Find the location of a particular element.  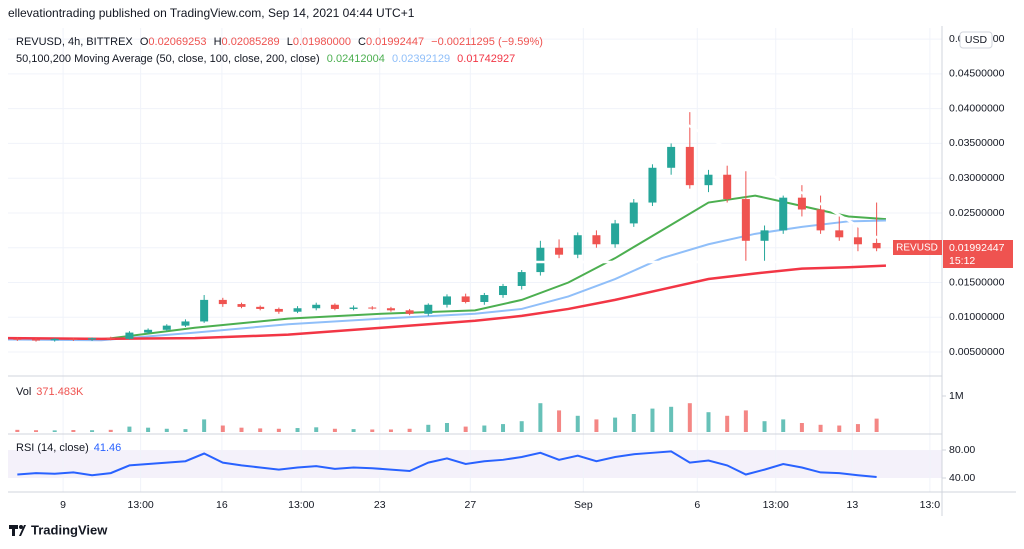

symbol-name: REVUSD, 4h, BITTREX is located at coordinates (74, 42).